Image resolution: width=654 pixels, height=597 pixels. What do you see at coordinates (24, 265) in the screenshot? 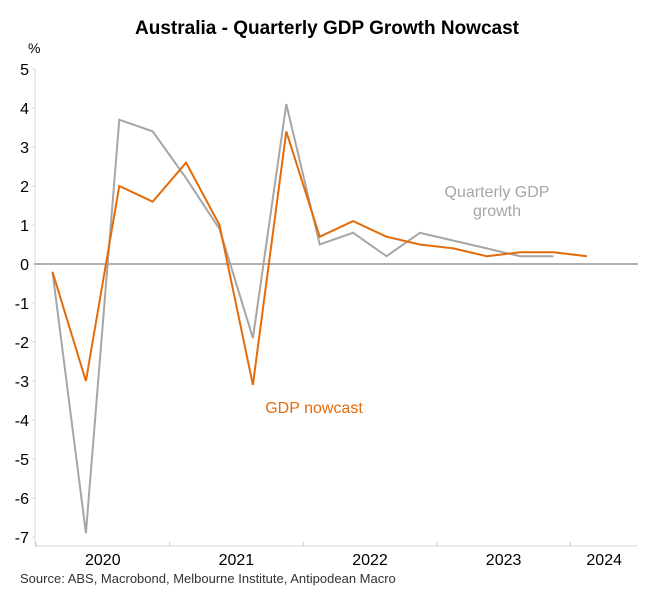
I see `y-tick-label: 0` at bounding box center [24, 265].